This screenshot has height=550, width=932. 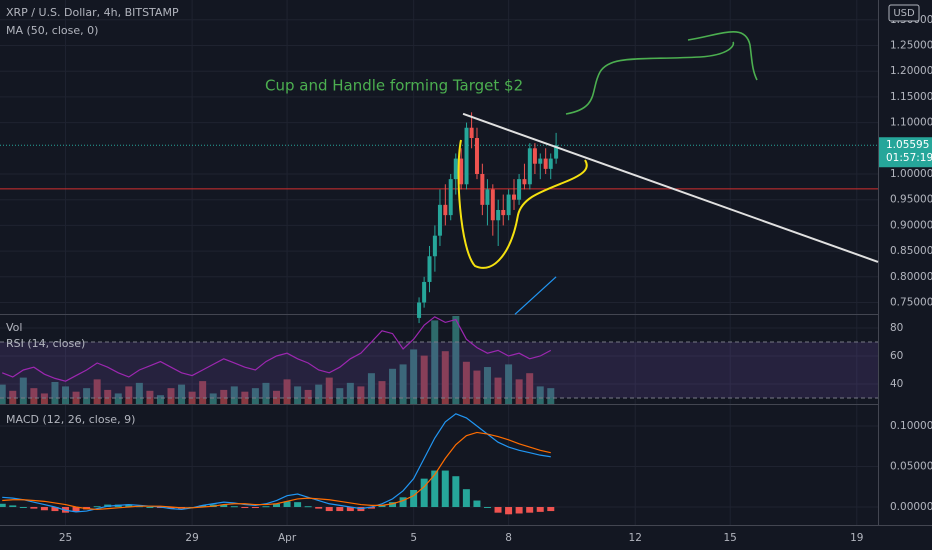 I want to click on y-tick-label: 0.85000, so click(x=911, y=251).